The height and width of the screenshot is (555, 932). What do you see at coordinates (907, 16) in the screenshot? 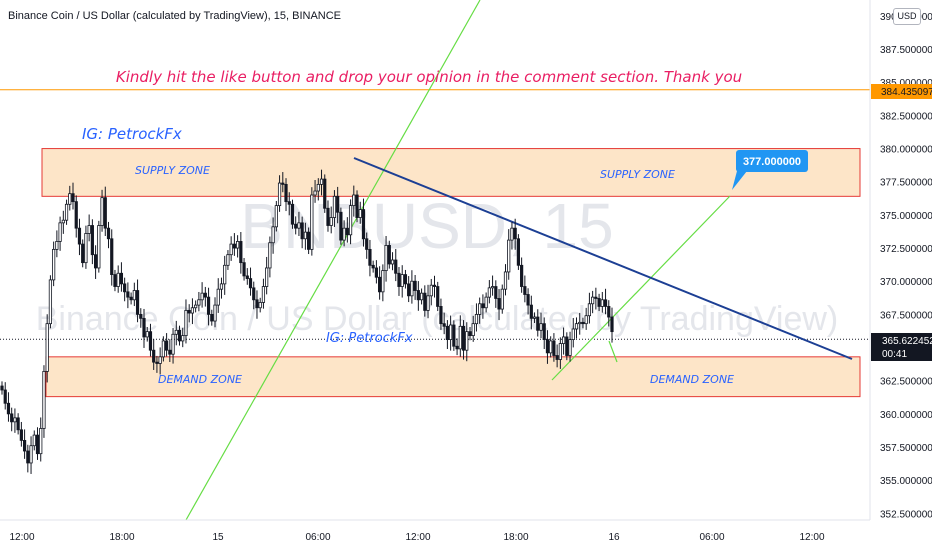
I see `currency-button: USD` at bounding box center [907, 16].